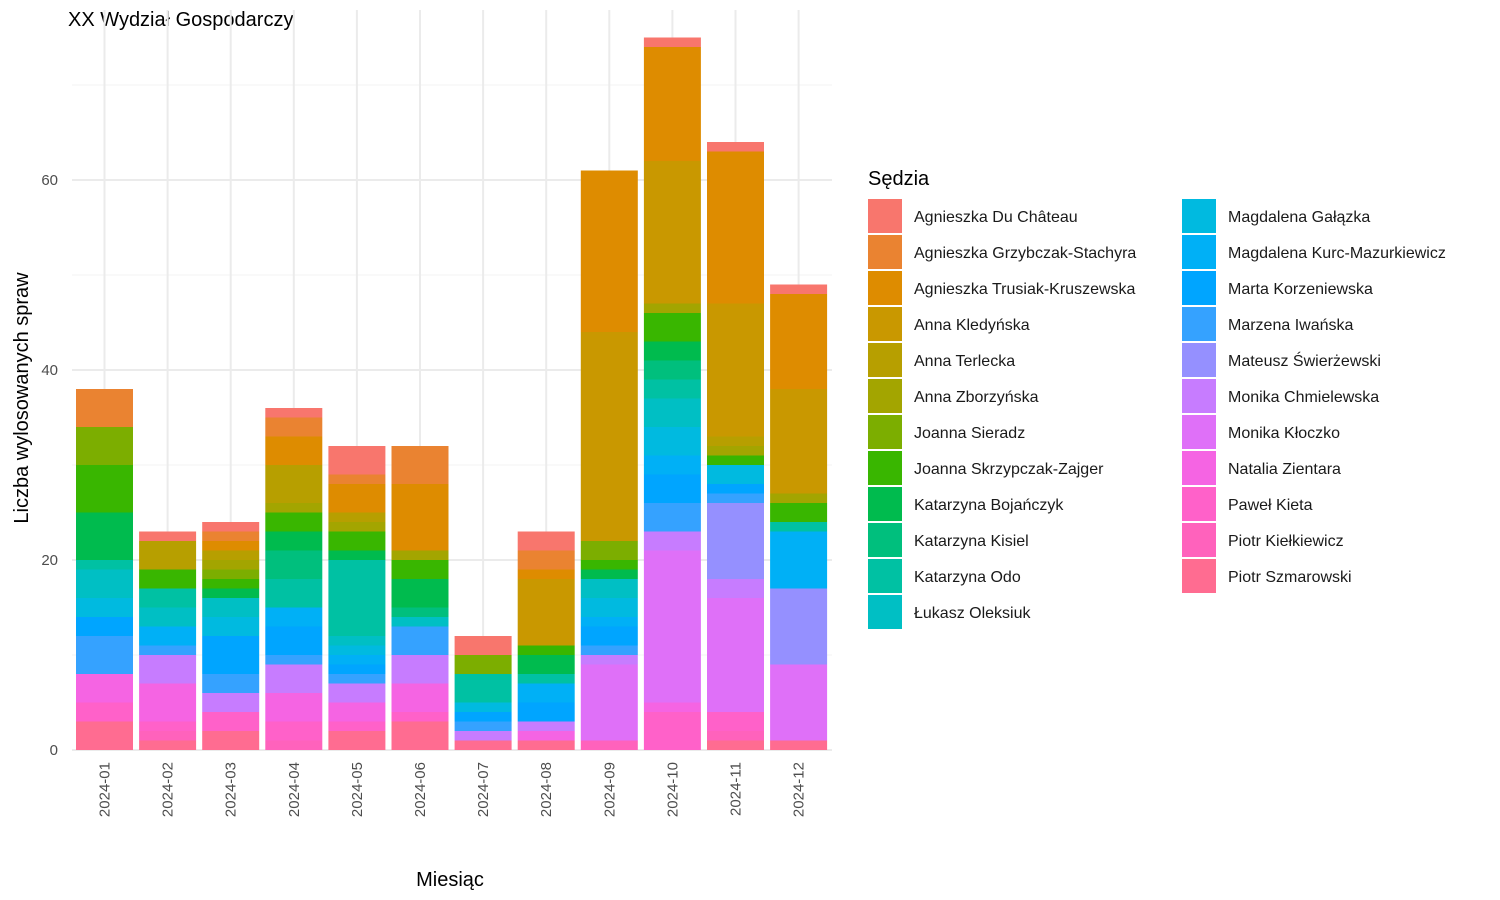 This screenshot has height=900, width=1500. Describe the element at coordinates (294, 789) in the screenshot. I see `x-tick-label: 2024-04` at that location.